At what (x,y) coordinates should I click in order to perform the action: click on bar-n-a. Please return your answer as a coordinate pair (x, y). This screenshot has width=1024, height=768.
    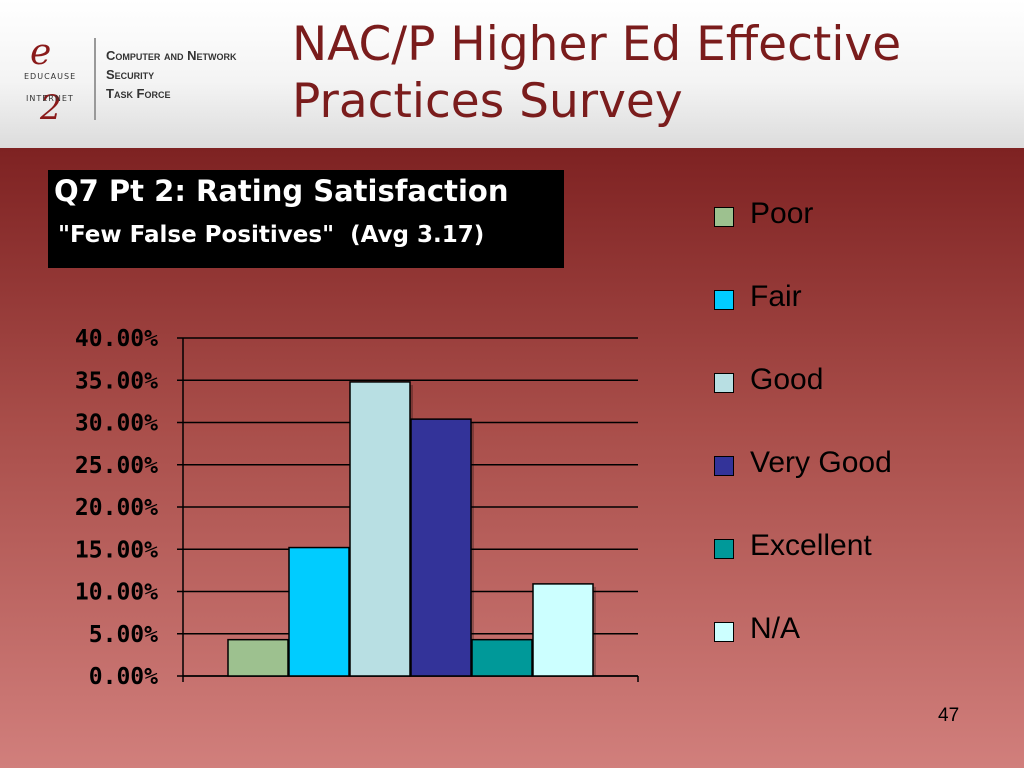
    Looking at the image, I should click on (563, 630).